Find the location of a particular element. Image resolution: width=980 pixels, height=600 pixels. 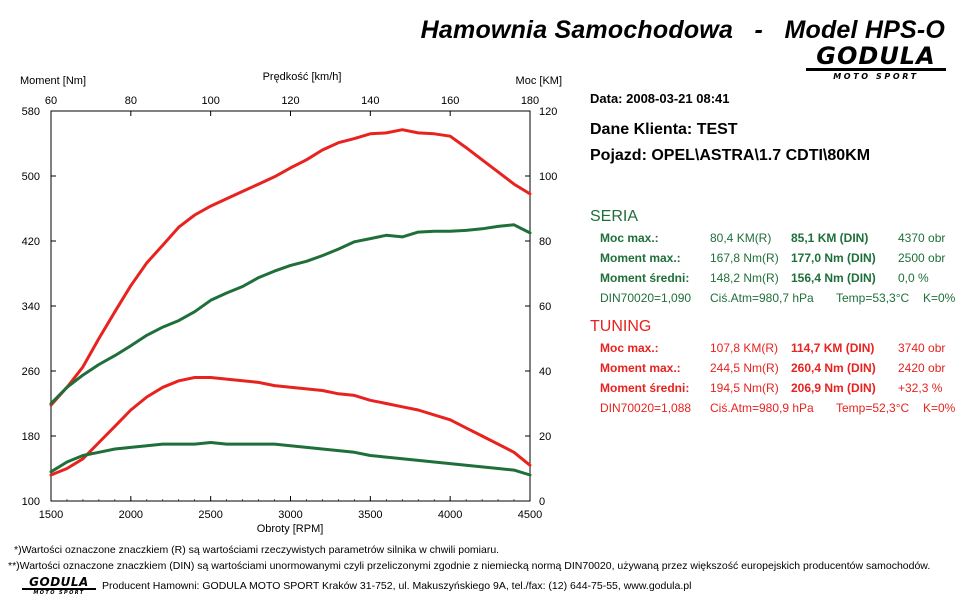

tuning-label: Moment średni: is located at coordinates (645, 388).